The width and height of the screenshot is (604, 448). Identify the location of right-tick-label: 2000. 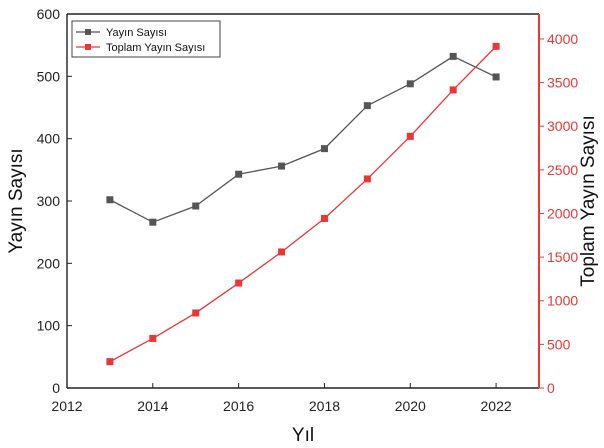
(562, 213).